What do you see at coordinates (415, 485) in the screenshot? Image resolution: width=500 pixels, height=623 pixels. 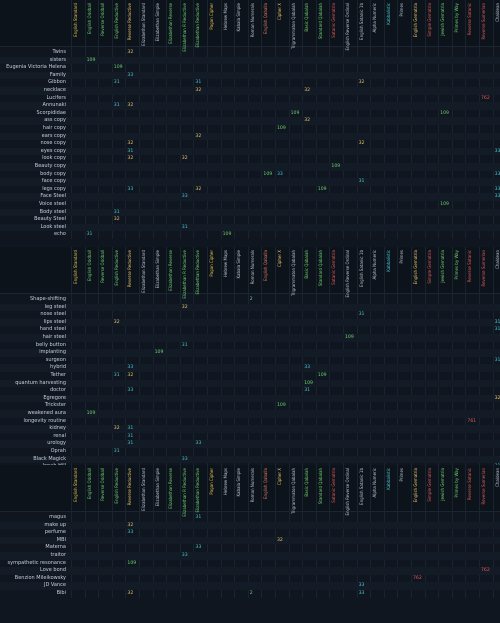 I see `column-header: English Gematria` at bounding box center [415, 485].